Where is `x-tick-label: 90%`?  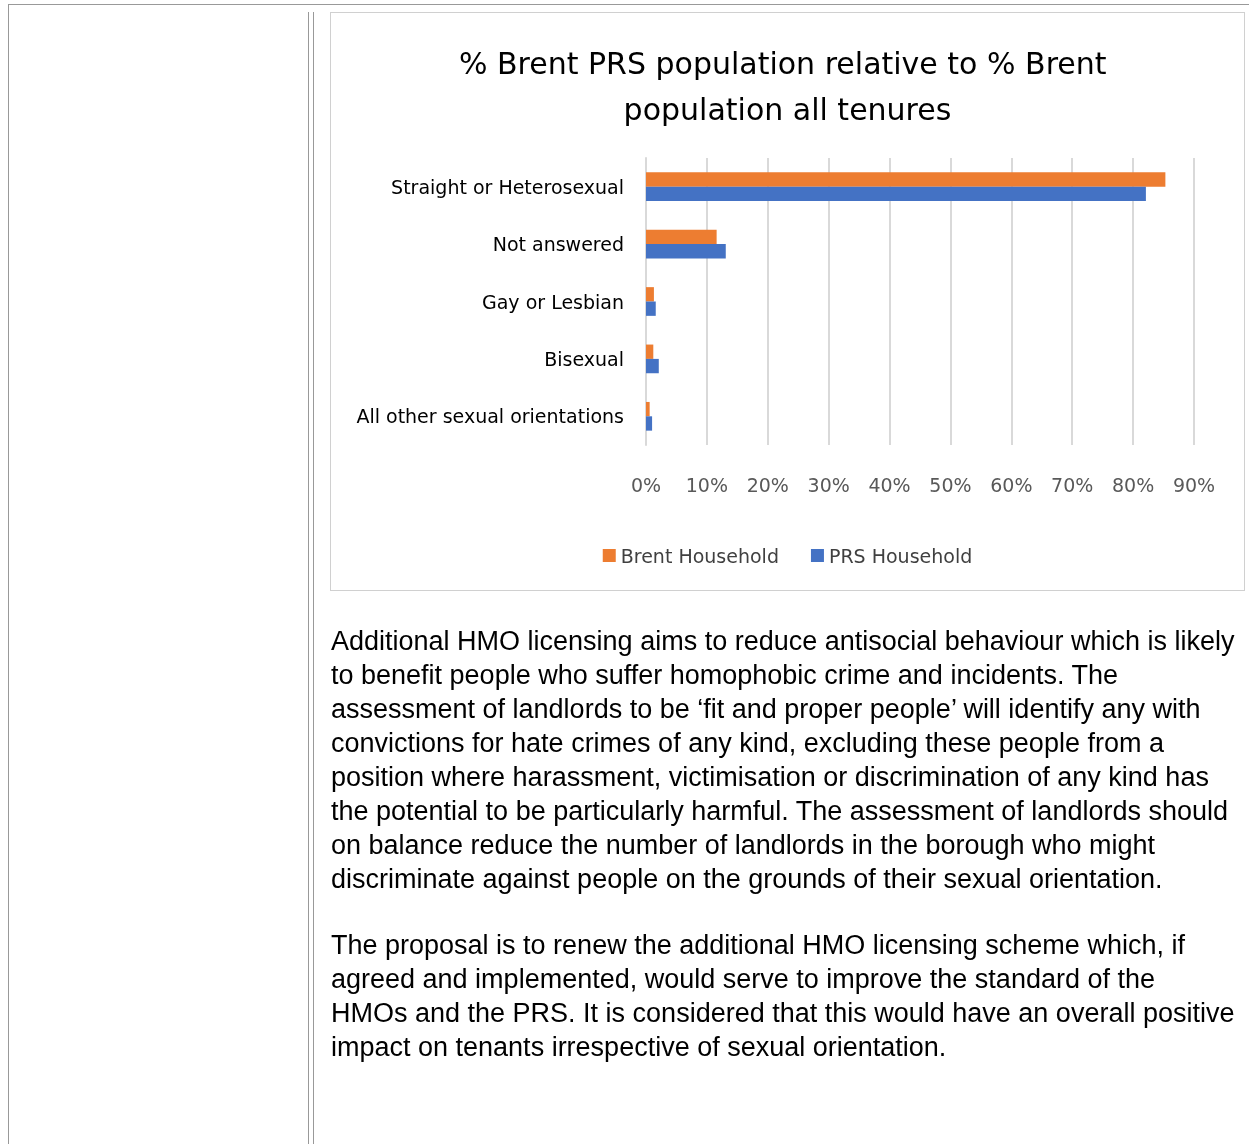 x-tick-label: 90% is located at coordinates (1194, 484).